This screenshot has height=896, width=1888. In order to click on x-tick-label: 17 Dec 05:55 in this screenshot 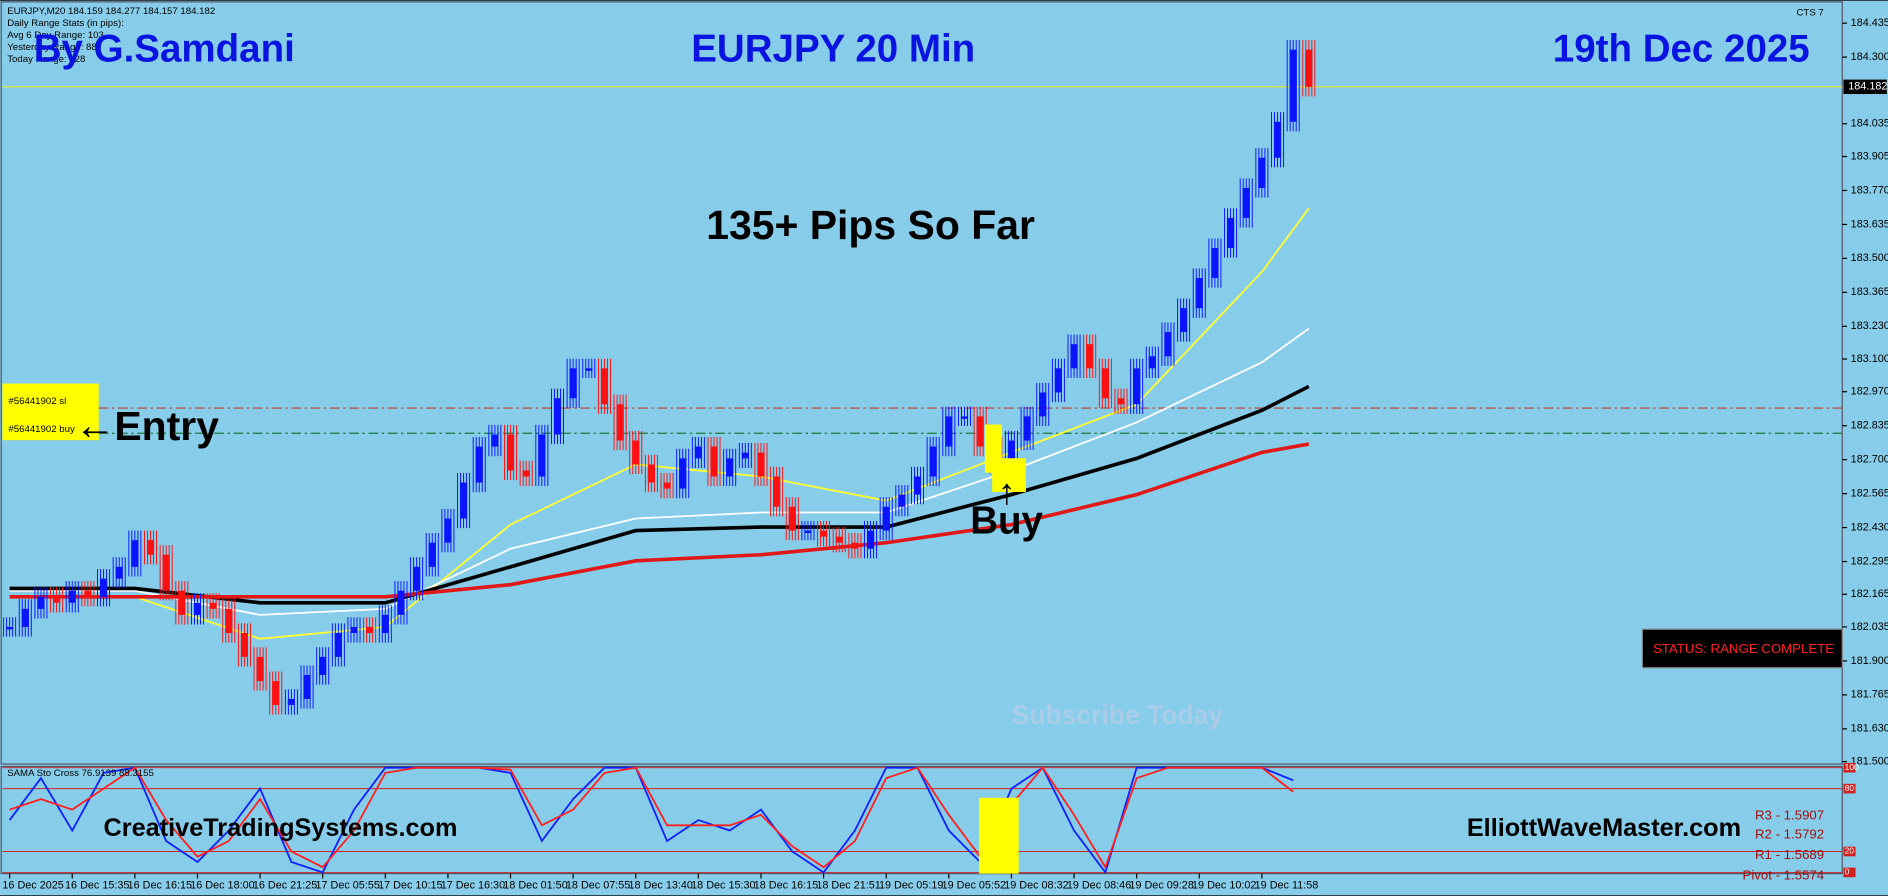, I will do `click(347, 886)`.